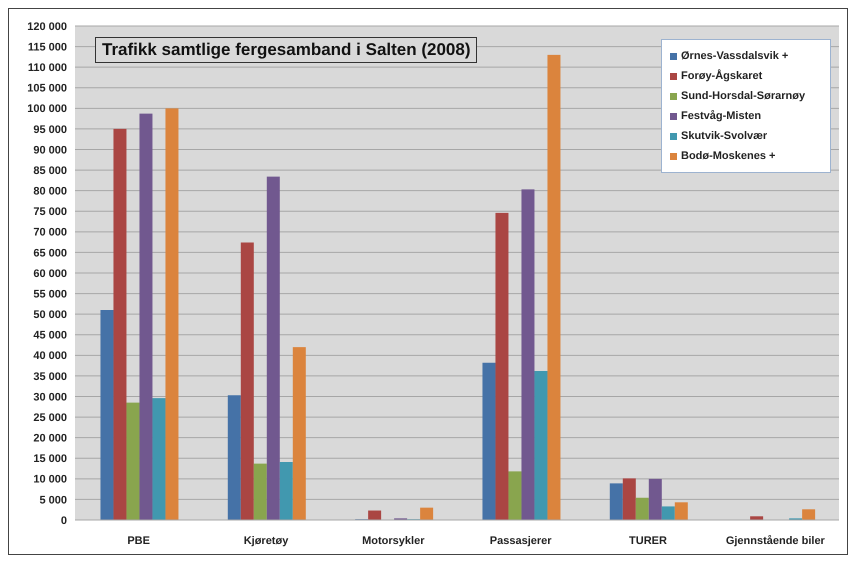  Describe the element at coordinates (728, 156) in the screenshot. I see `legend-label: Bodø-Moskenes +` at that location.